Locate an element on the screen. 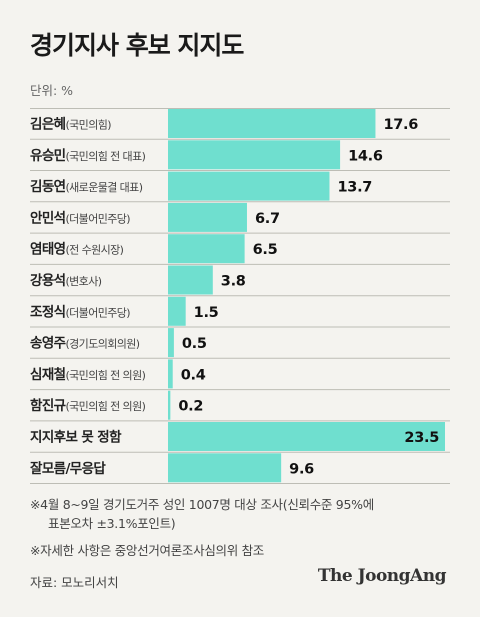 This screenshot has height=617, width=480. candidate-name: 지지후보 못 정함 is located at coordinates (76, 437).